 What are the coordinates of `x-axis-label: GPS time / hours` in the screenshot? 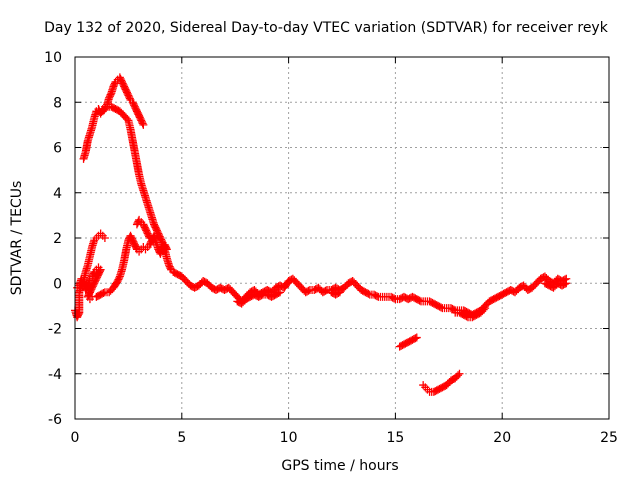 It's located at (339, 466).